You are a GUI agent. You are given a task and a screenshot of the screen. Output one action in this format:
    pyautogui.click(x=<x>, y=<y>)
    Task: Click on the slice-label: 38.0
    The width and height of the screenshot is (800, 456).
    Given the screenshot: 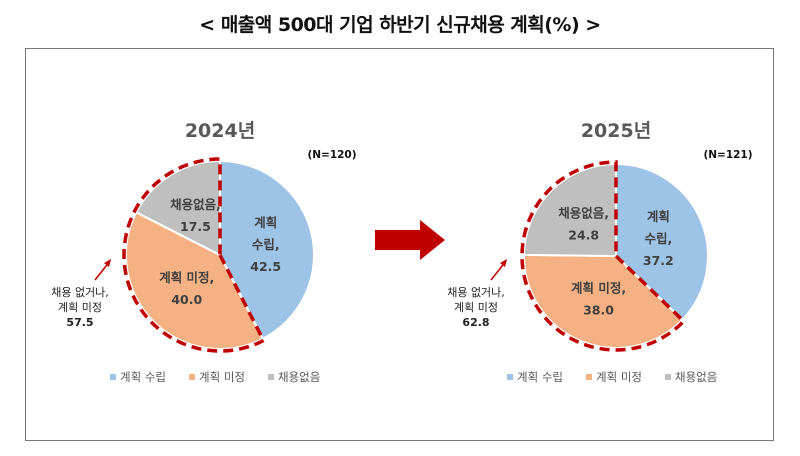 What is the action you would take?
    pyautogui.click(x=598, y=310)
    